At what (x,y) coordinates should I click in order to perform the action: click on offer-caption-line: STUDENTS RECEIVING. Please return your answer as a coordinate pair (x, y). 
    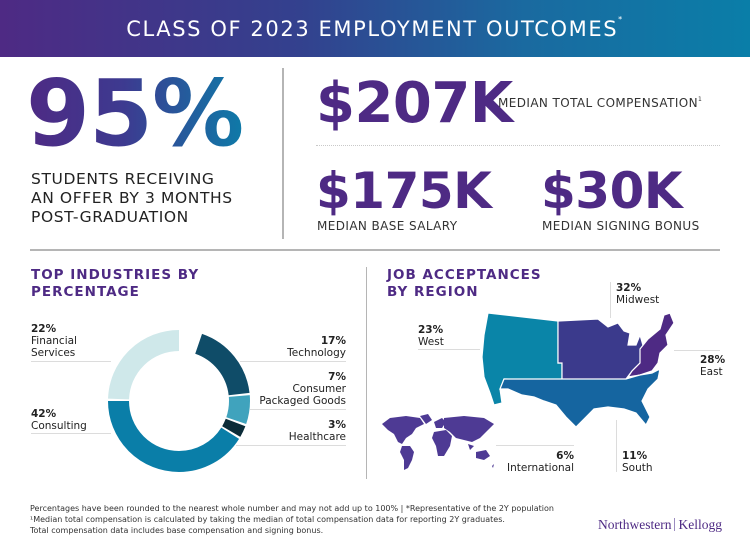
    Looking at the image, I should click on (123, 179).